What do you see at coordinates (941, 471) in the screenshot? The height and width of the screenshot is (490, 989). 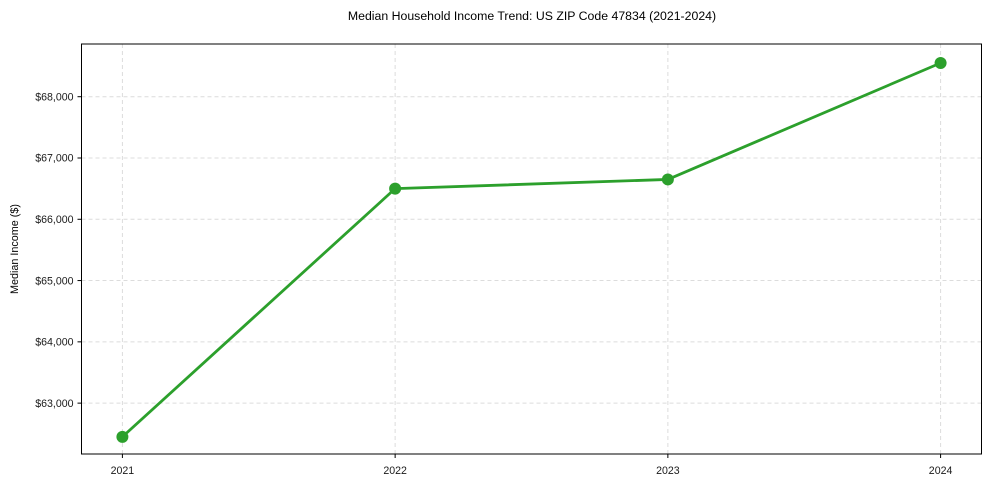 I see `x-tick-label: 2024` at bounding box center [941, 471].